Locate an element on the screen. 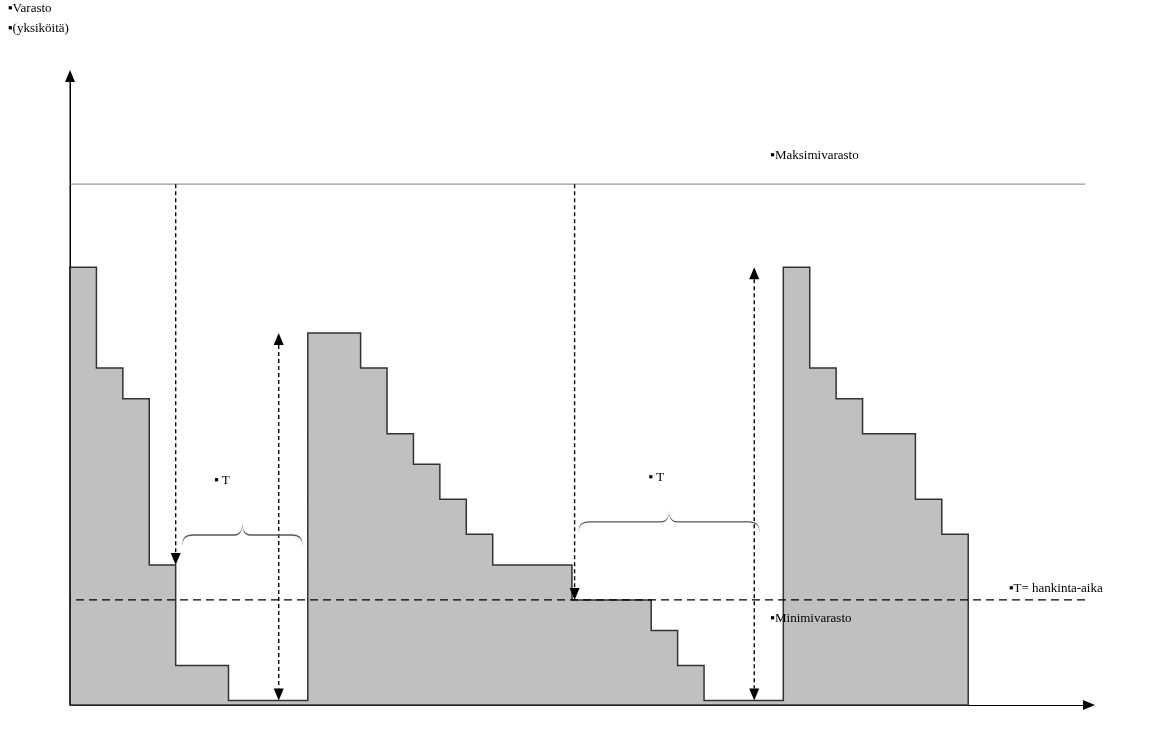 Image resolution: width=1168 pixels, height=745 pixels. text: ▪T= hankinta-aika is located at coordinates (1055, 587).